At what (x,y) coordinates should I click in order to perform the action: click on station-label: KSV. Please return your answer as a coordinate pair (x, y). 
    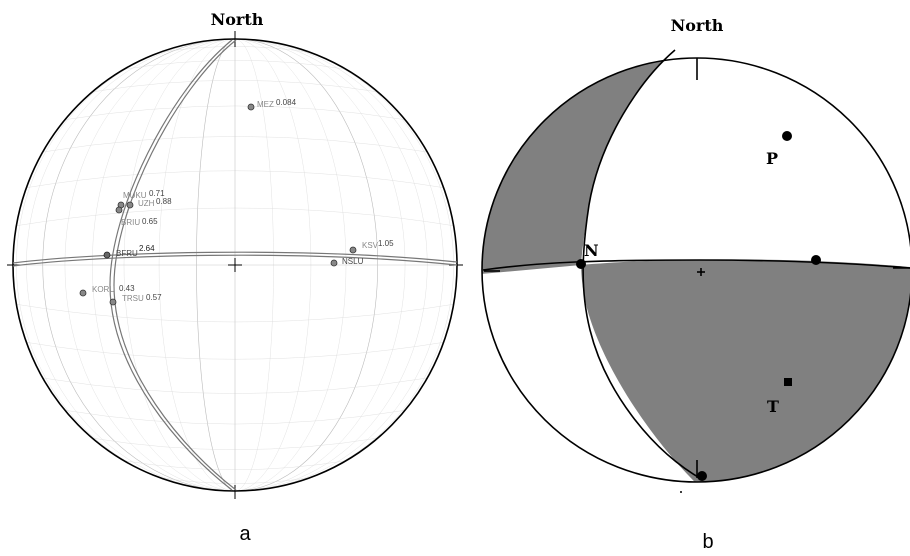
    Looking at the image, I should click on (370, 245).